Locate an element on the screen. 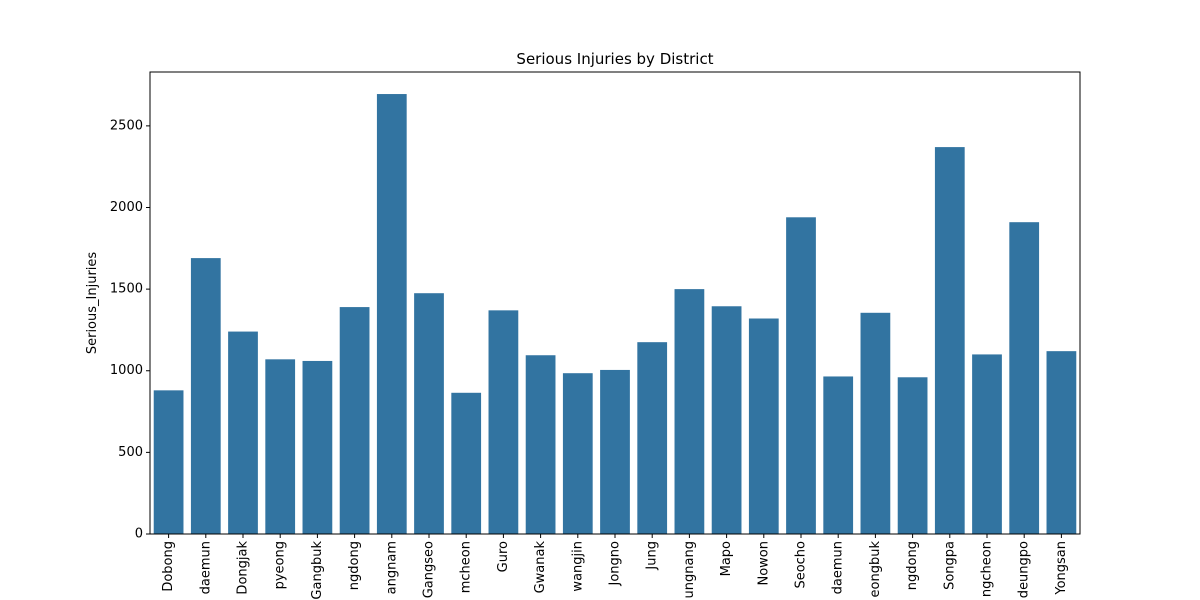 Image resolution: width=1200 pixels, height=600 pixels. bar-eunpyeong is located at coordinates (280, 446).